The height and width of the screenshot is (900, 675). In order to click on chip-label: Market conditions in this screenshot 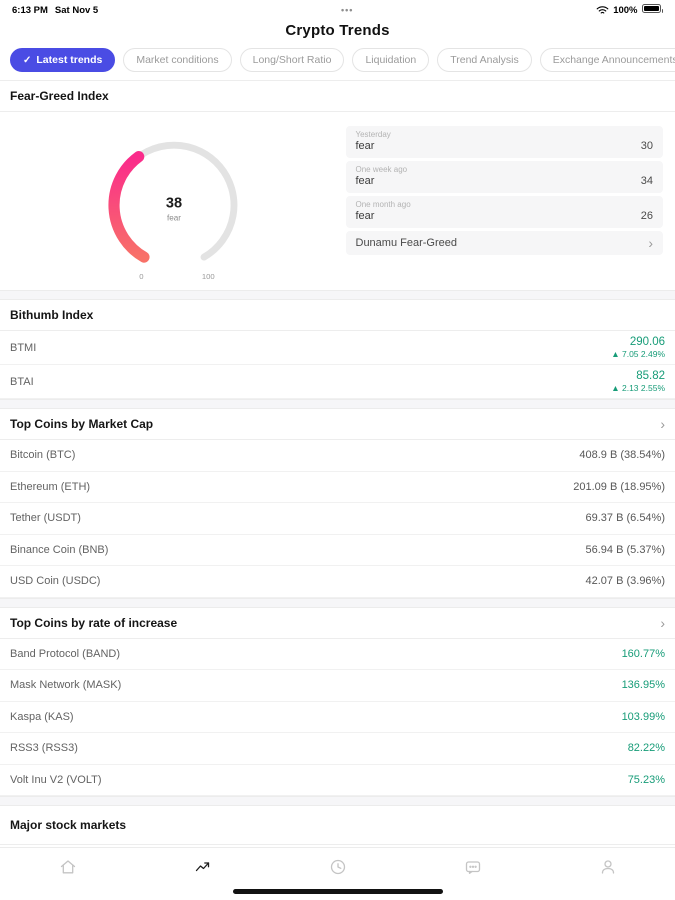, I will do `click(177, 60)`.